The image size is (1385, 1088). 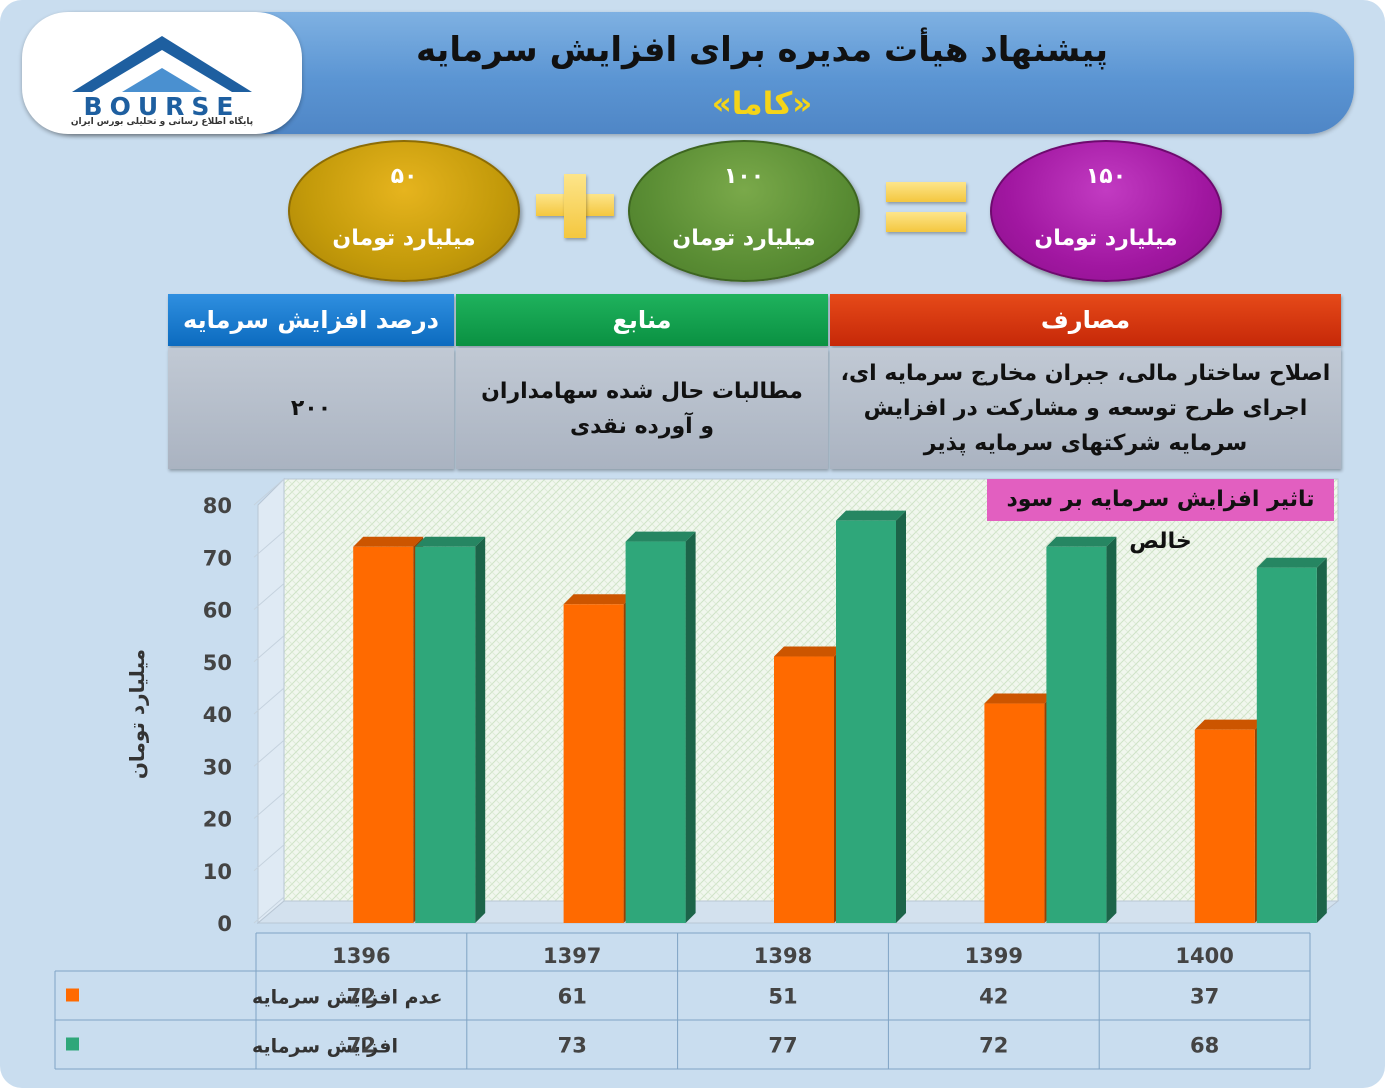 What do you see at coordinates (1106, 238) in the screenshot?
I see `amount-c-unit: میلیارد تومان` at bounding box center [1106, 238].